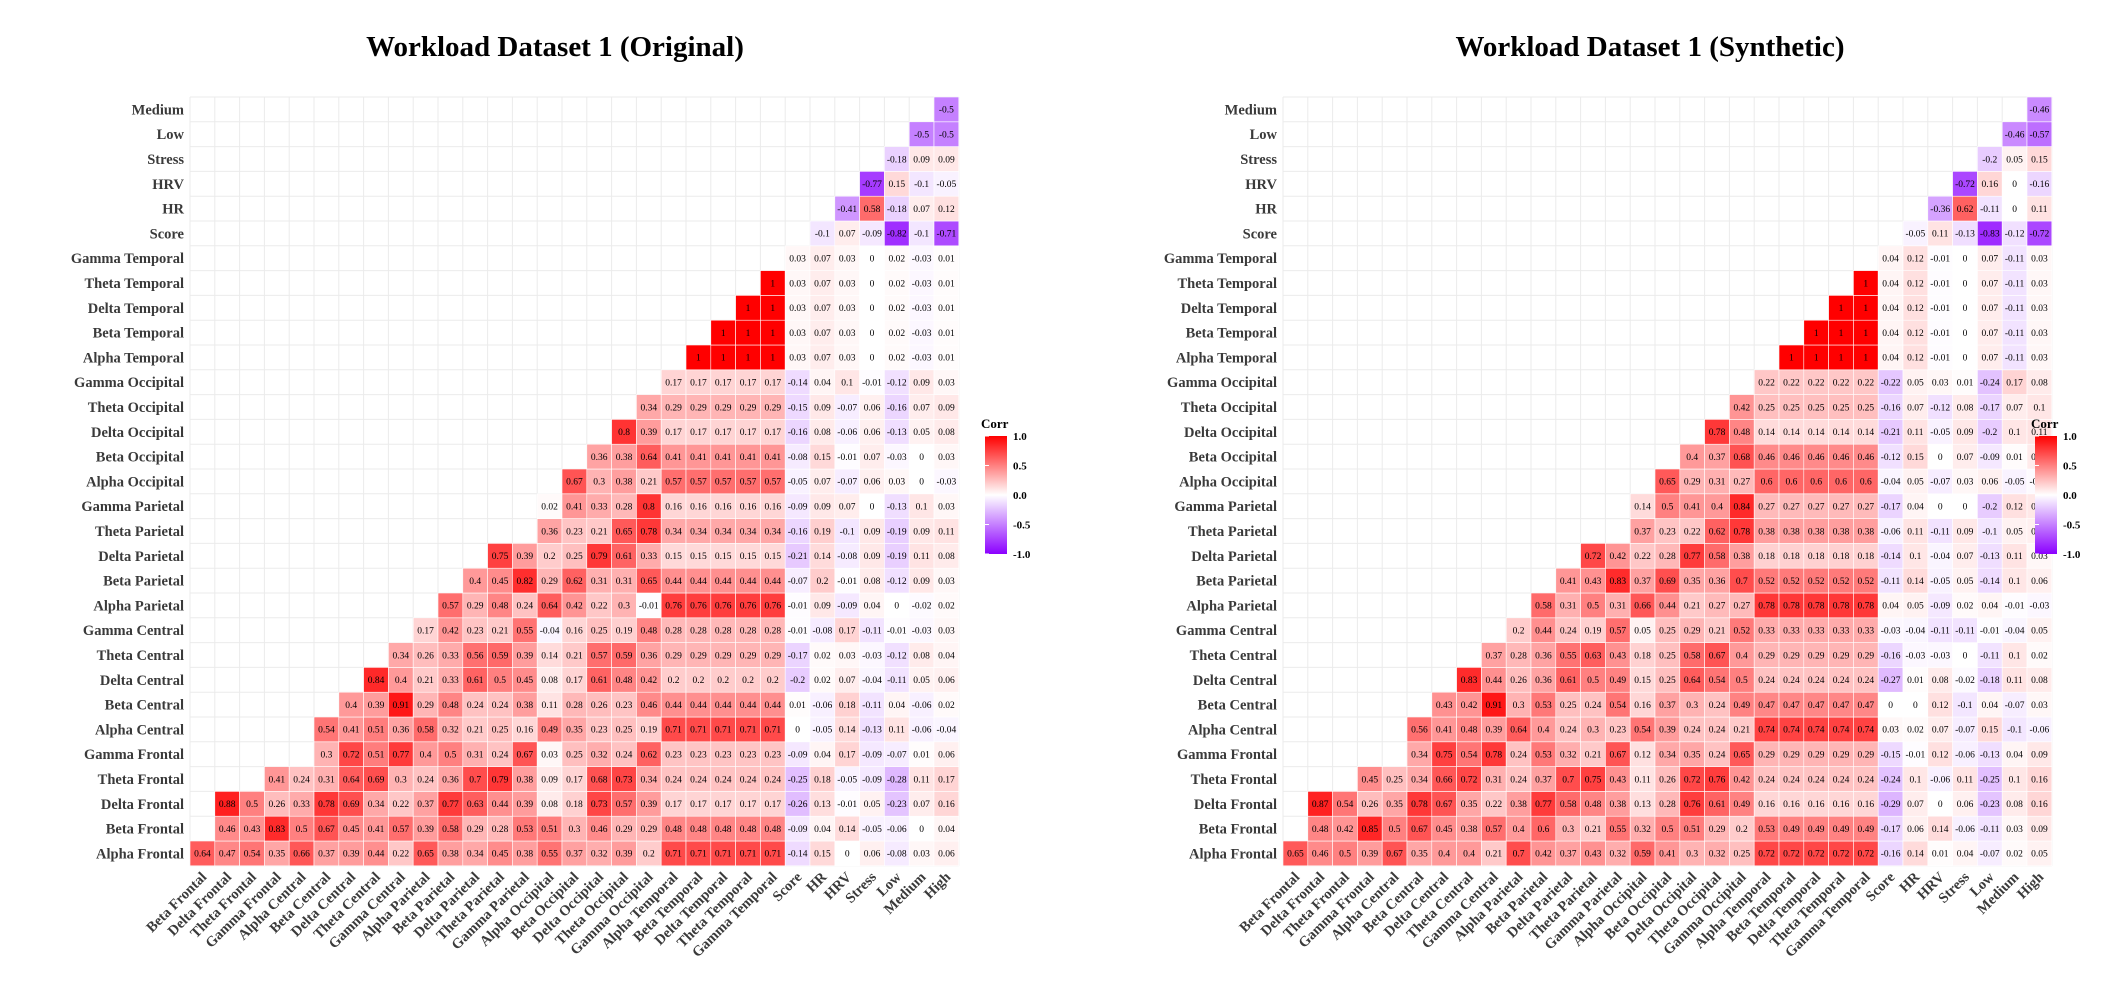 This screenshot has width=2114, height=991. I want to click on y-tick-label: Medium, so click(158, 110).